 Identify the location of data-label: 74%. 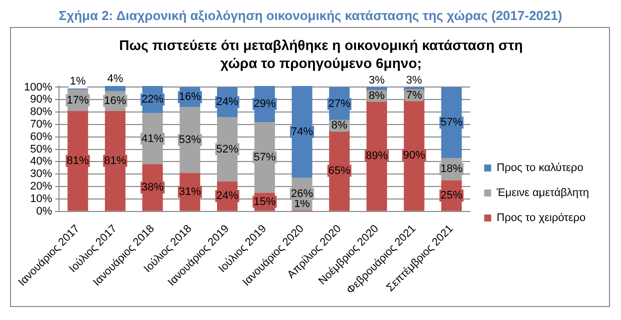
(302, 132).